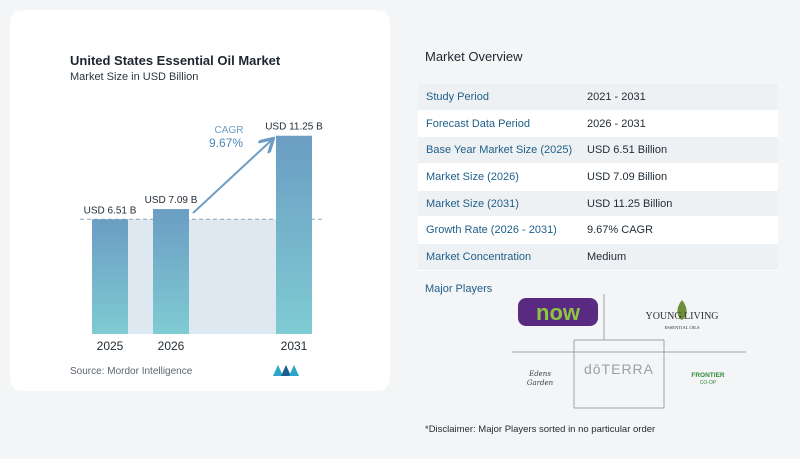  I want to click on overview-value: 2021 - 2031, so click(616, 96).